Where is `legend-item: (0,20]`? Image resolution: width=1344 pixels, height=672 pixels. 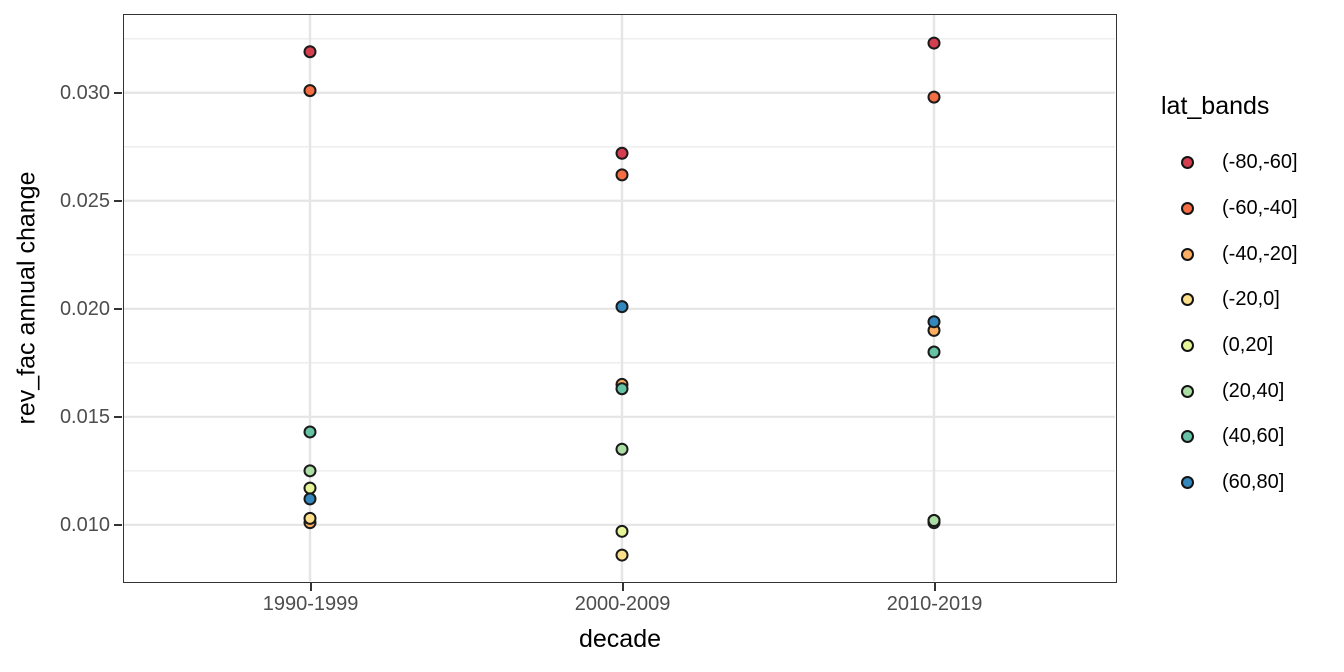
legend-item: (0,20] is located at coordinates (1239, 346).